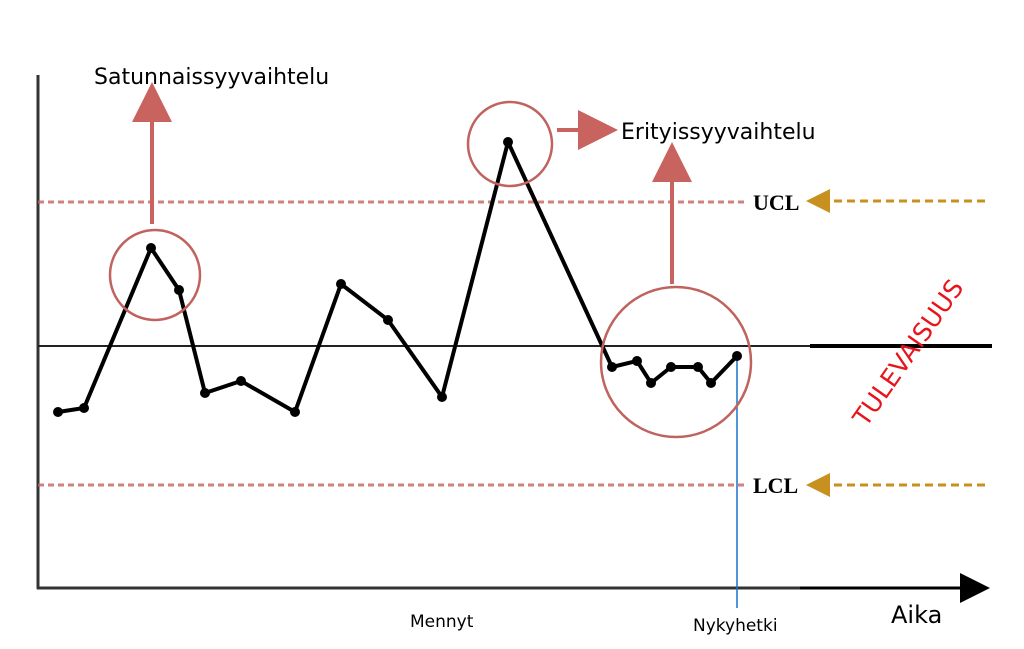 Image resolution: width=1024 pixels, height=649 pixels. What do you see at coordinates (908, 353) in the screenshot?
I see `future-label: TULEVAISUUS` at bounding box center [908, 353].